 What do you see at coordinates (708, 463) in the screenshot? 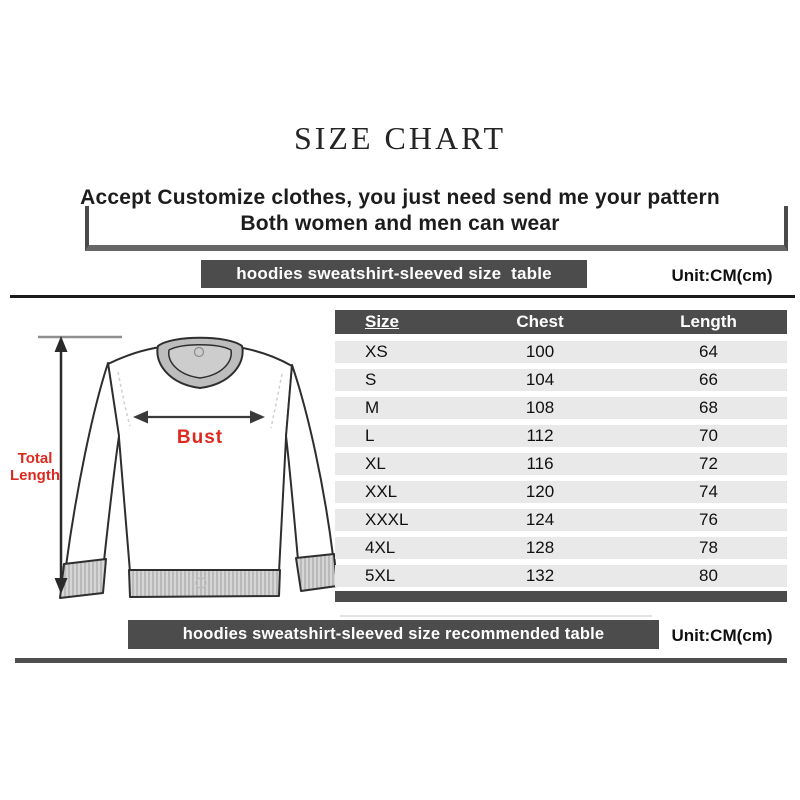
I see `cell-length: 72` at bounding box center [708, 463].